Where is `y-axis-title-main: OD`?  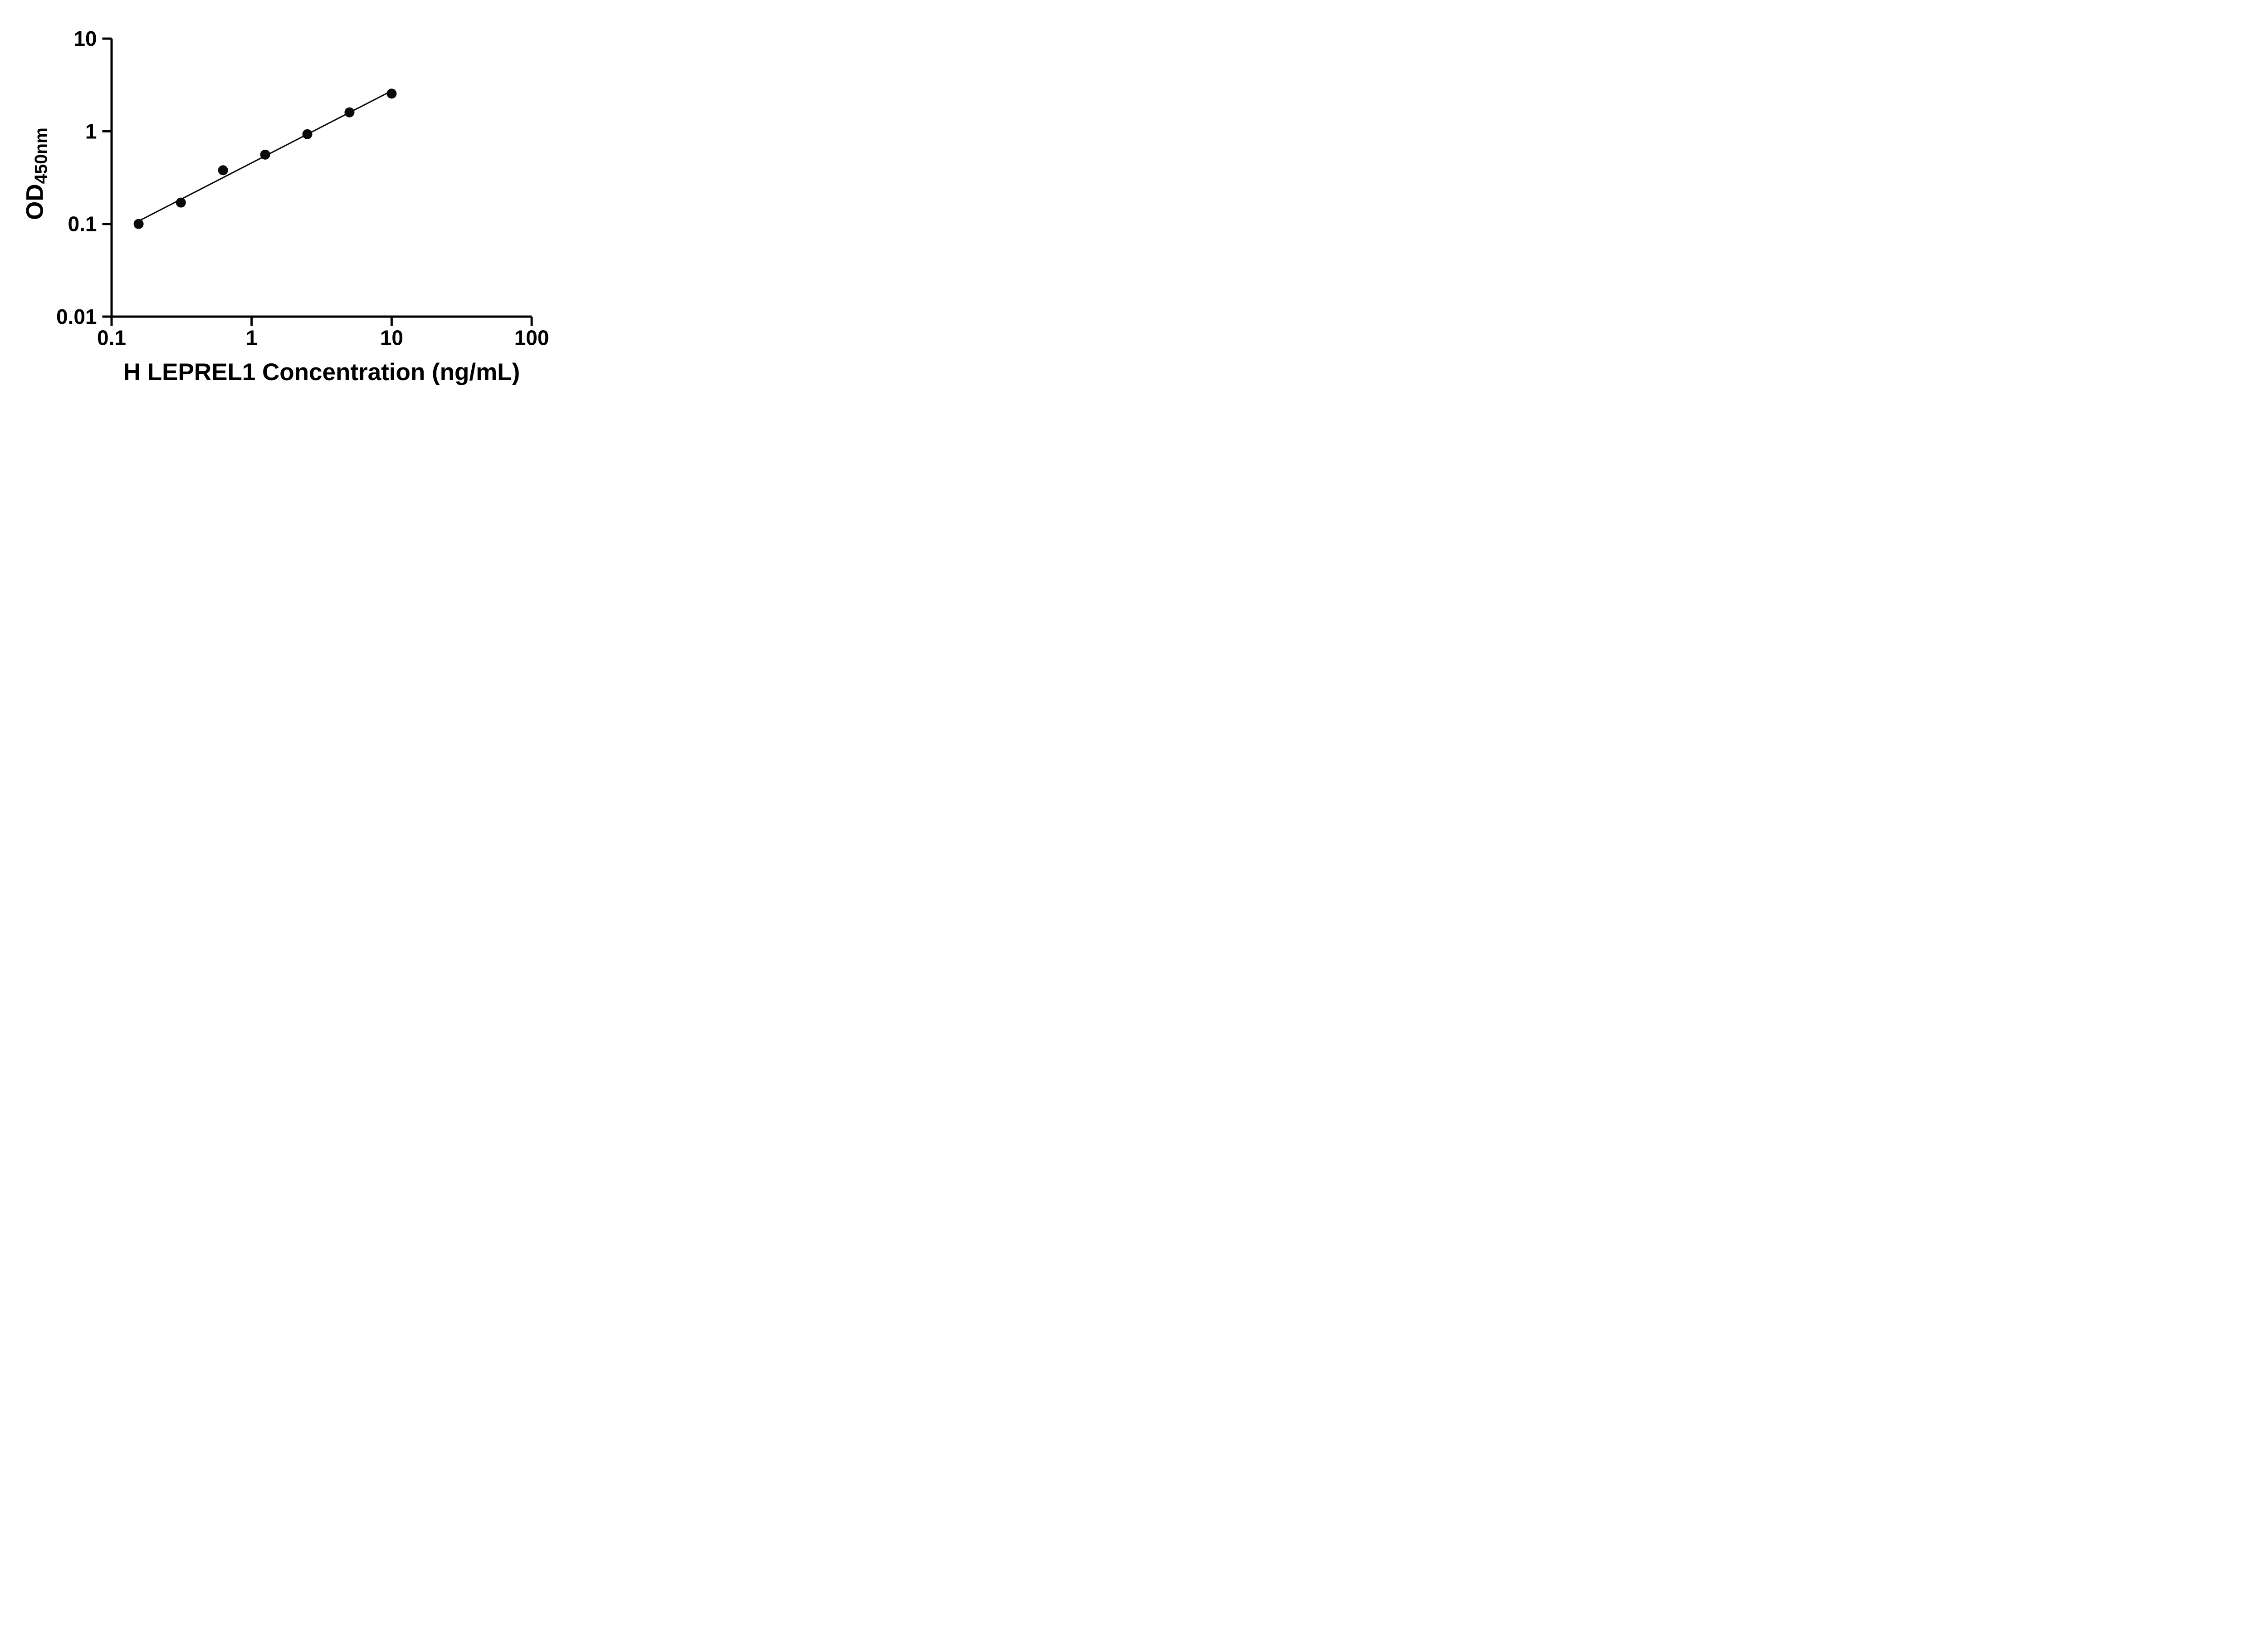
y-axis-title-main: OD is located at coordinates (35, 202).